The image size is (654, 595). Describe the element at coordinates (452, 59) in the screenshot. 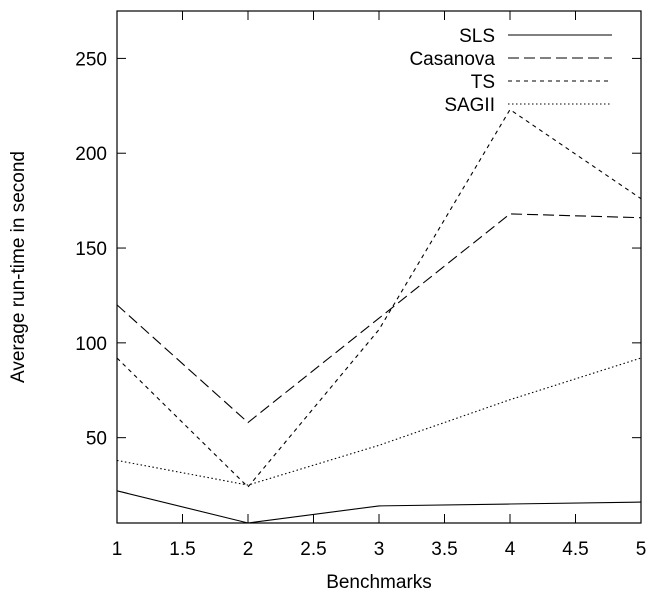

I see `legend-label: Casanova` at that location.